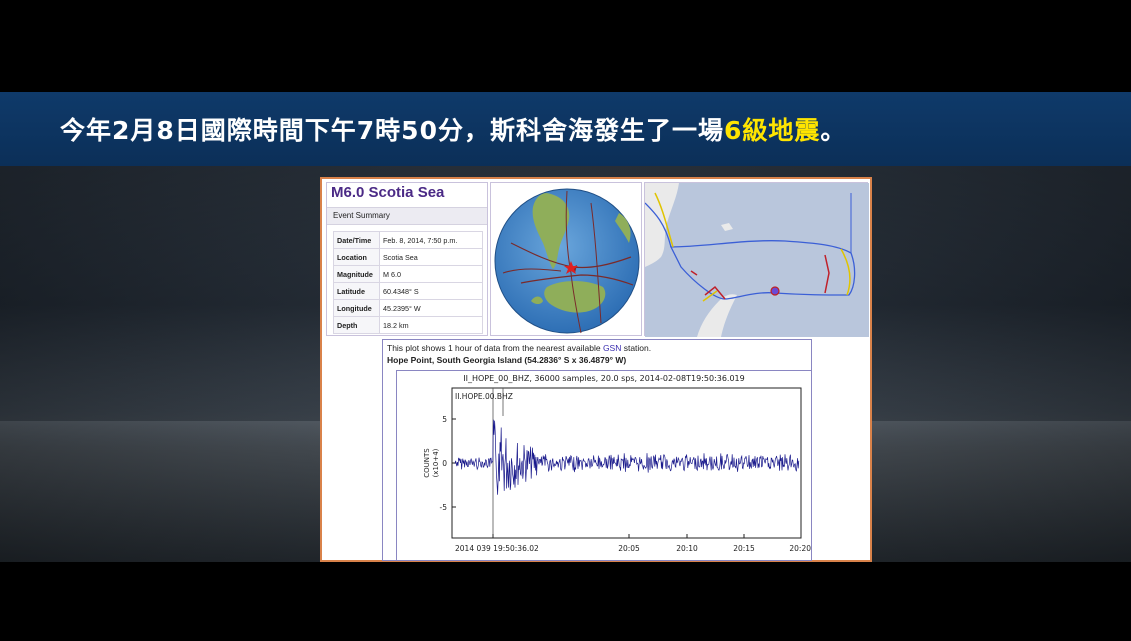 The width and height of the screenshot is (1131, 641). Describe the element at coordinates (356, 240) in the screenshot. I see `summary-label: Date/Time` at that location.